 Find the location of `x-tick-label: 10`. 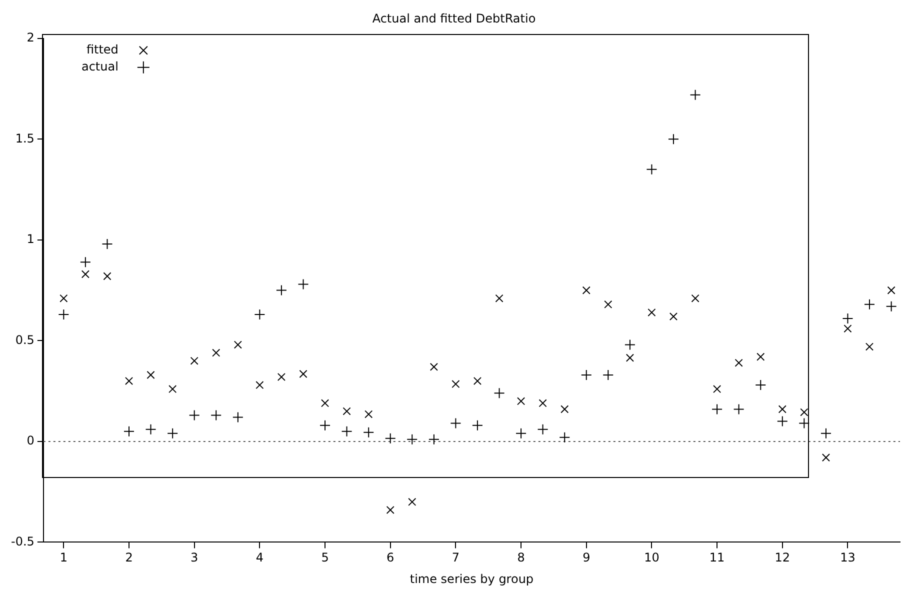

x-tick-label: 10 is located at coordinates (652, 557).